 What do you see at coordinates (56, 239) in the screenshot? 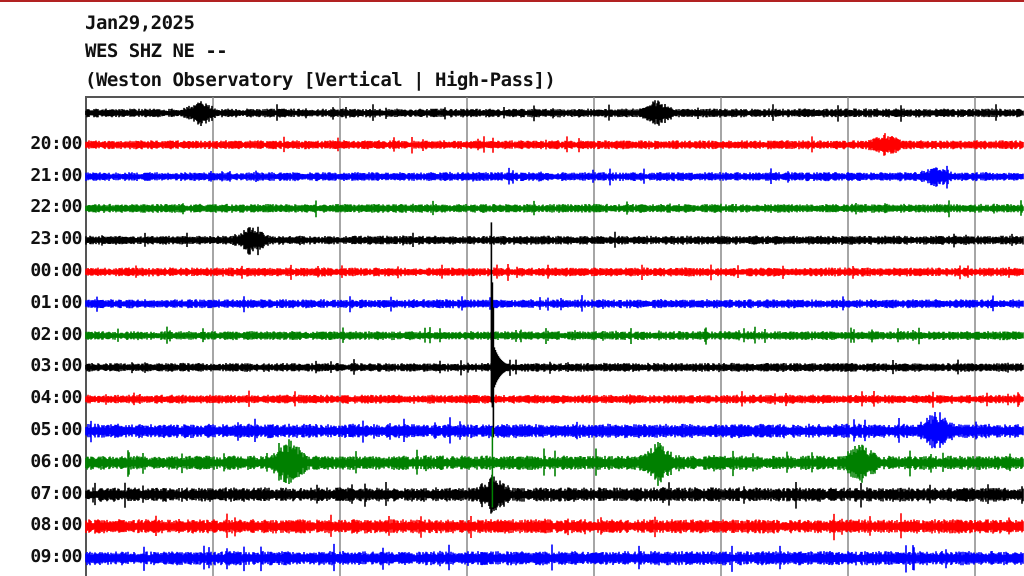
I see `row-label: 23:00` at bounding box center [56, 239].